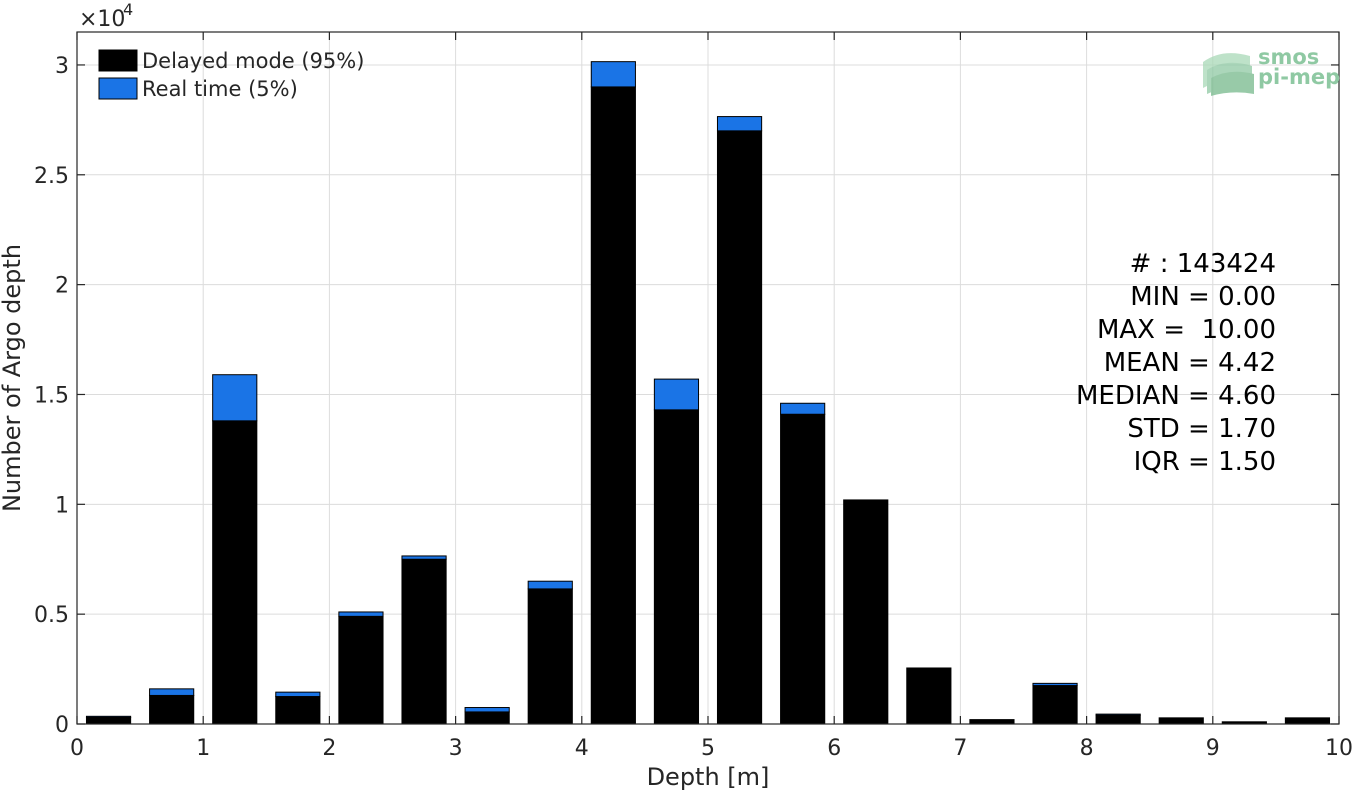 The image size is (1354, 797). I want to click on logo-text-pi-mep: pi-mep, so click(1299, 77).